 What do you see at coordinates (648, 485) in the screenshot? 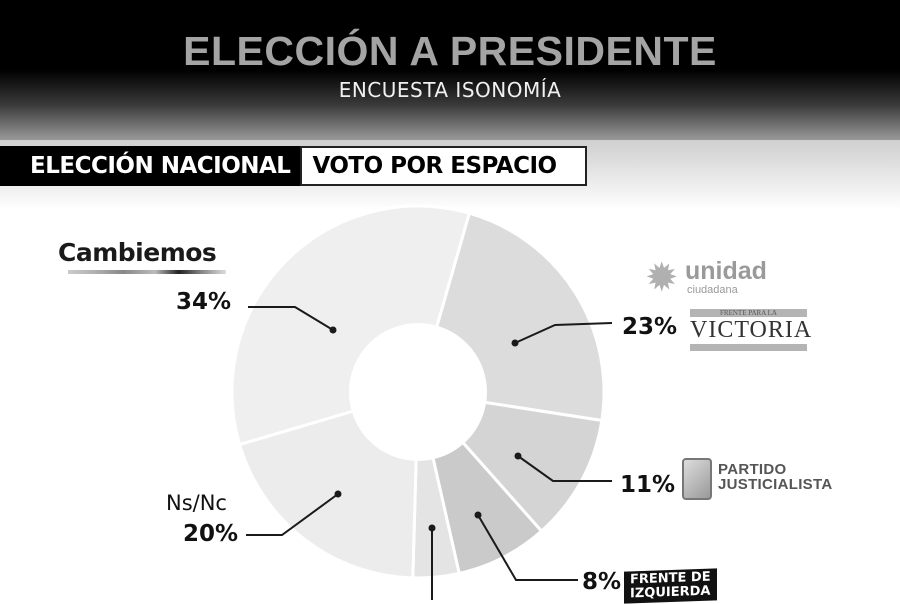
I see `pj-percent: 11%` at bounding box center [648, 485].